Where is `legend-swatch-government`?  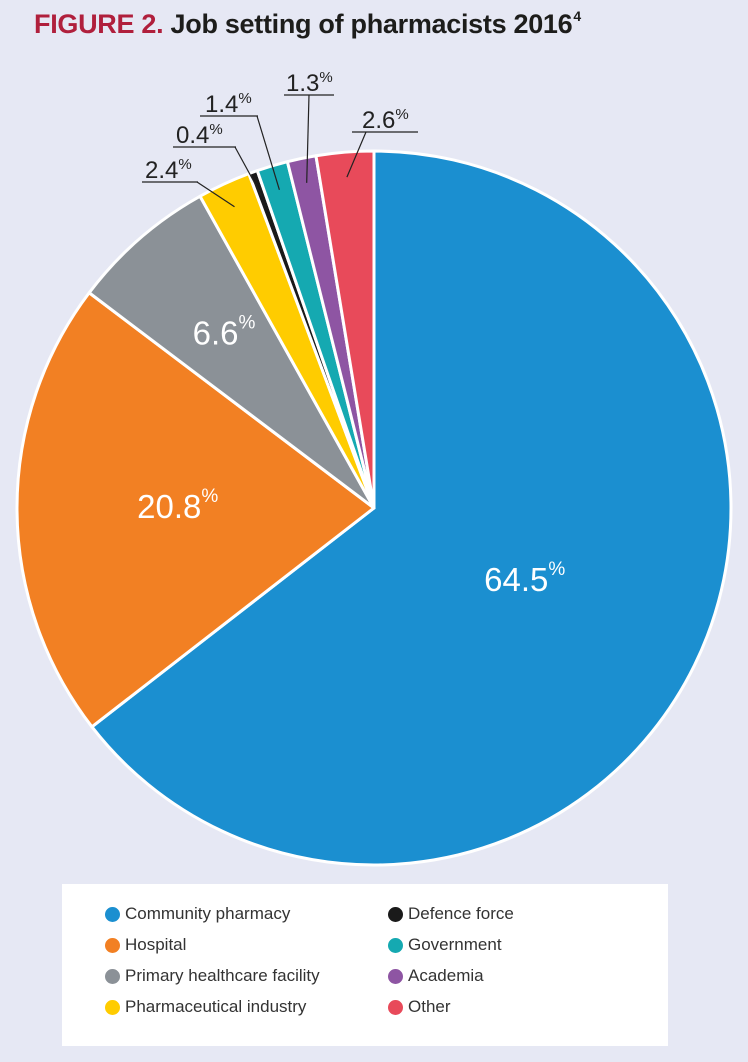
legend-swatch-government is located at coordinates (395, 945).